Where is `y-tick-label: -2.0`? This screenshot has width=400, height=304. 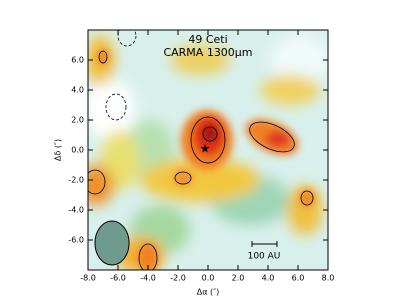
y-tick-label: -2.0 is located at coordinates (76, 180).